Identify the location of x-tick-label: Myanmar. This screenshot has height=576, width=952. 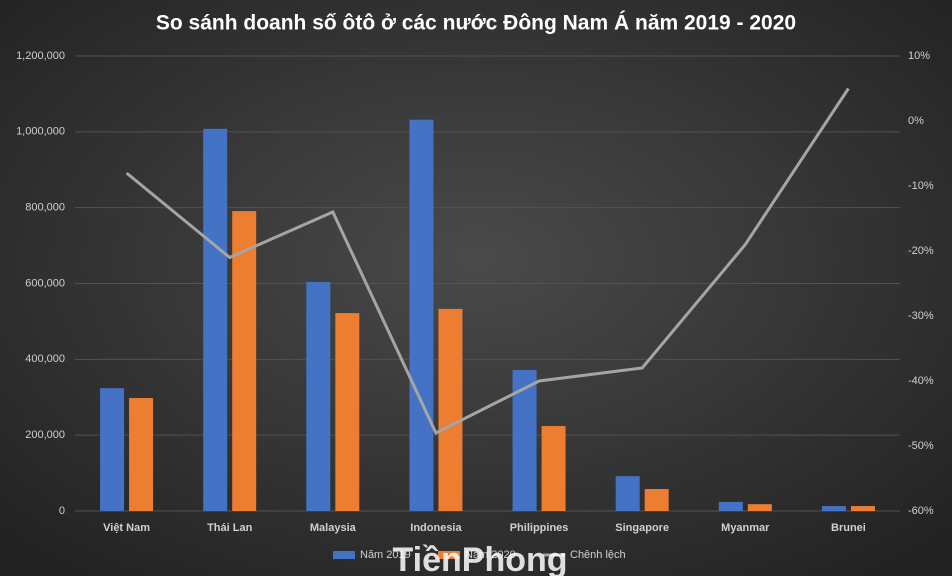
(745, 528).